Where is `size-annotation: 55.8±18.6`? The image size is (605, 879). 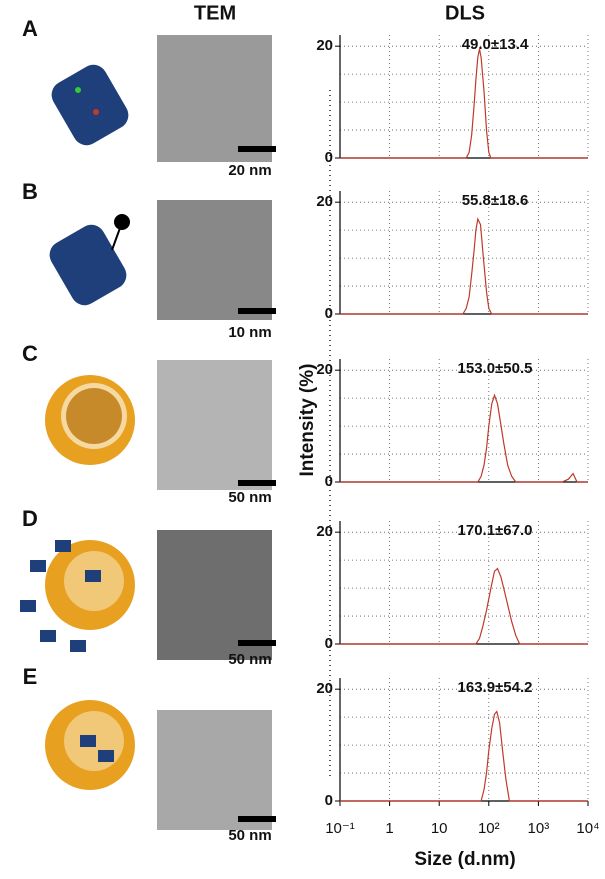
size-annotation: 55.8±18.6 is located at coordinates (495, 200).